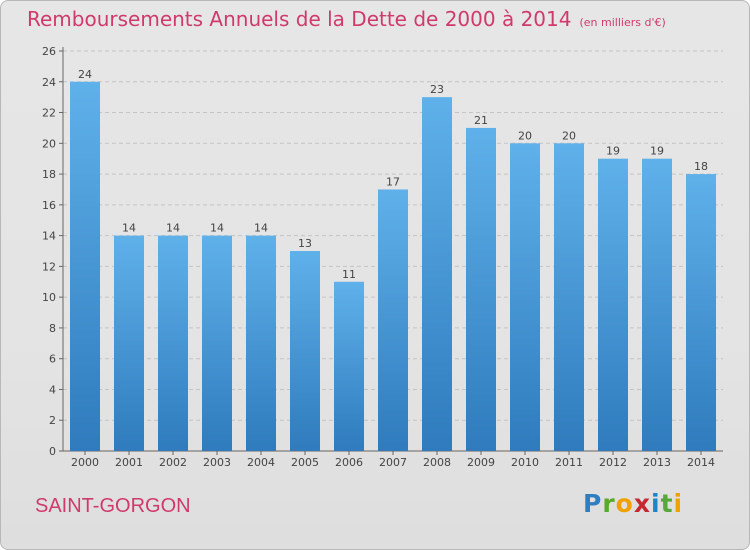  Describe the element at coordinates (481, 462) in the screenshot. I see `x-tick-label: 2009` at that location.